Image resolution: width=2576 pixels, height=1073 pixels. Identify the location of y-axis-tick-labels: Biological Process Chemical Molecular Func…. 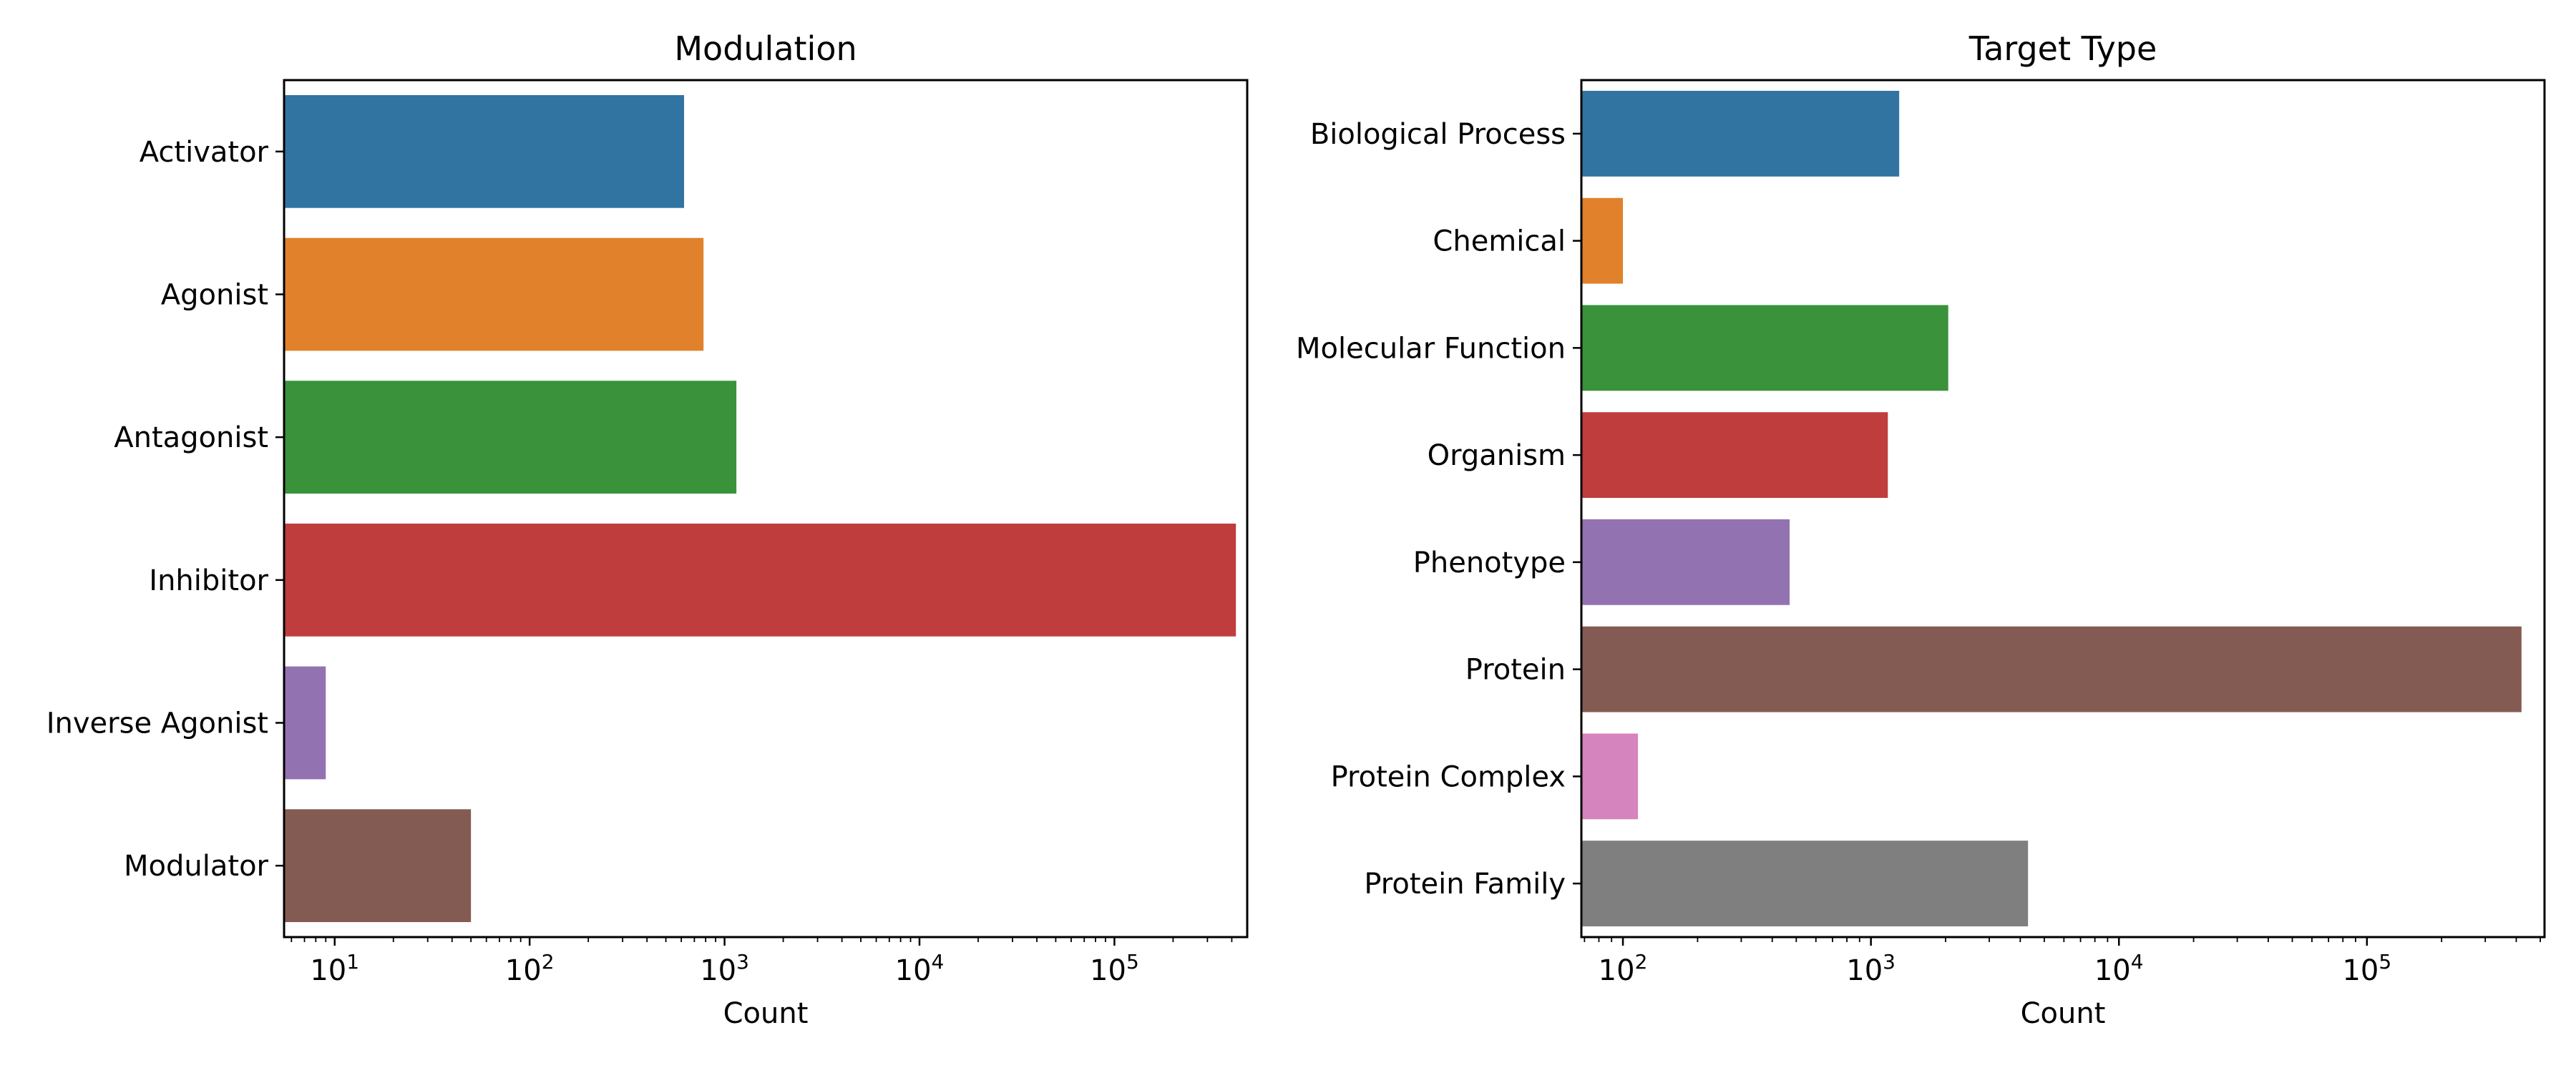
(1438, 509).